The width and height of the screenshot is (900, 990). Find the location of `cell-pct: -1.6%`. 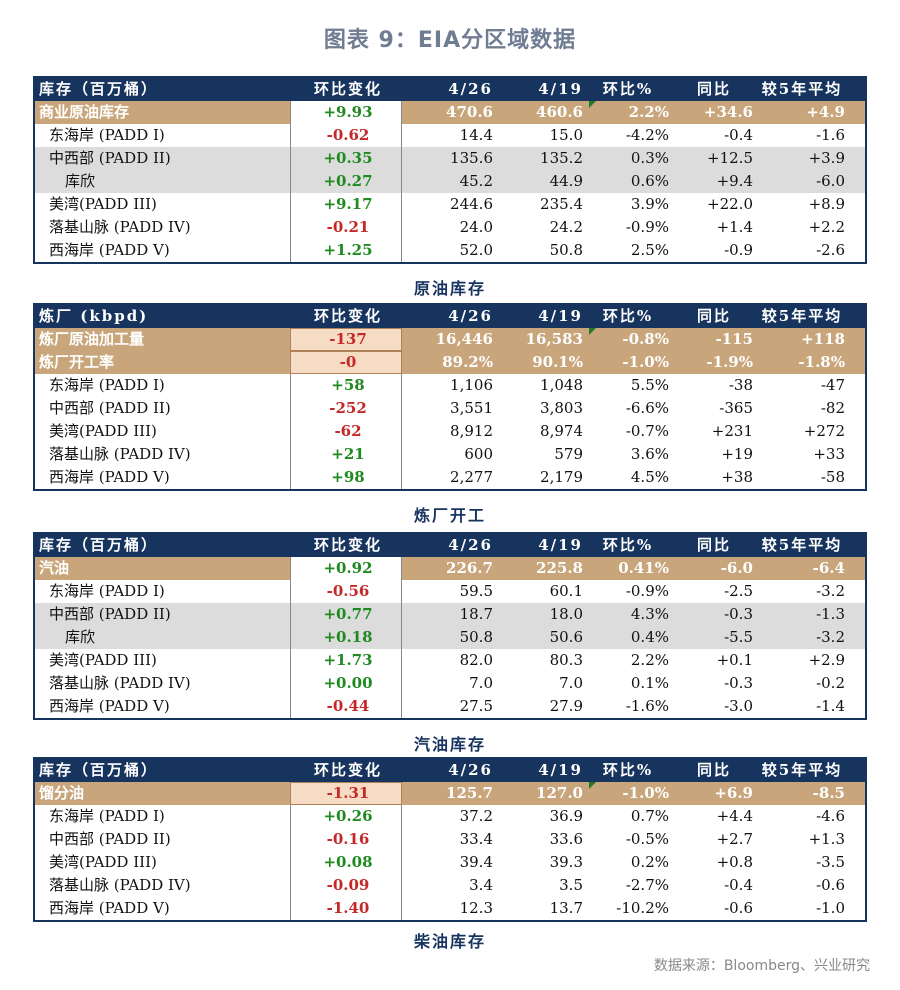

cell-pct: -1.6% is located at coordinates (647, 706).